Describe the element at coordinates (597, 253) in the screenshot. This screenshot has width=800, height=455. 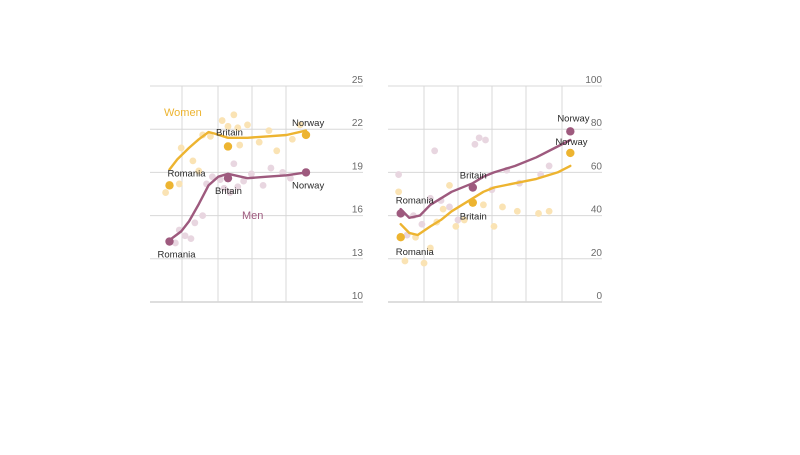
I see `y-tick-label: 20` at that location.